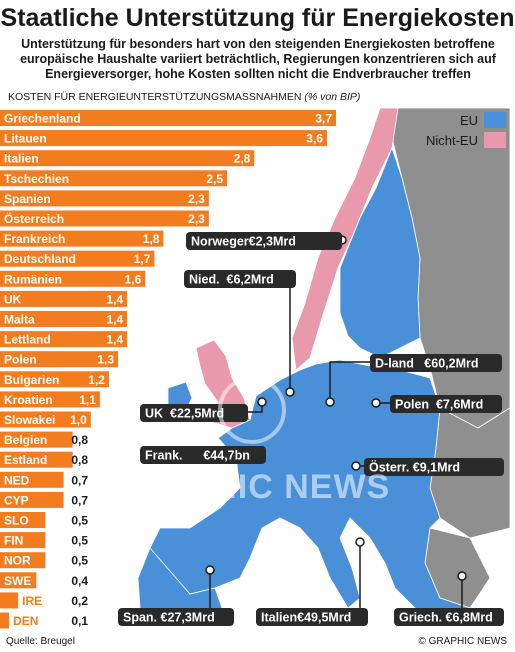  What do you see at coordinates (16, 500) in the screenshot?
I see `category-label: CYP` at bounding box center [16, 500].